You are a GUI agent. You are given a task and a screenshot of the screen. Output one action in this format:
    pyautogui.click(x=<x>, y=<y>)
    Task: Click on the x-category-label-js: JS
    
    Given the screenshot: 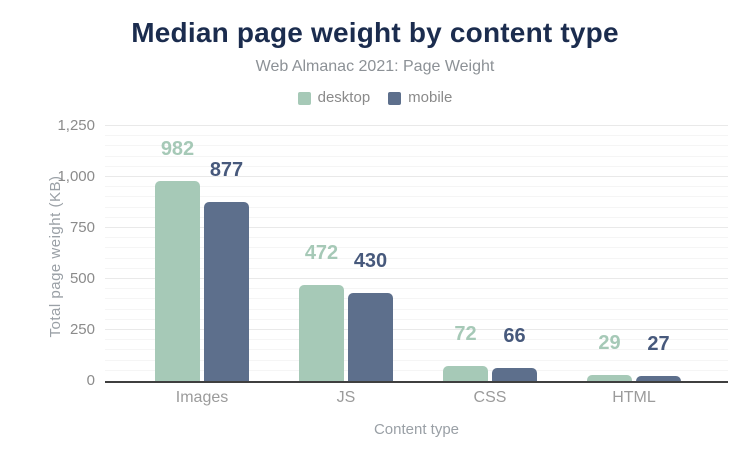 What is the action you would take?
    pyautogui.click(x=346, y=397)
    